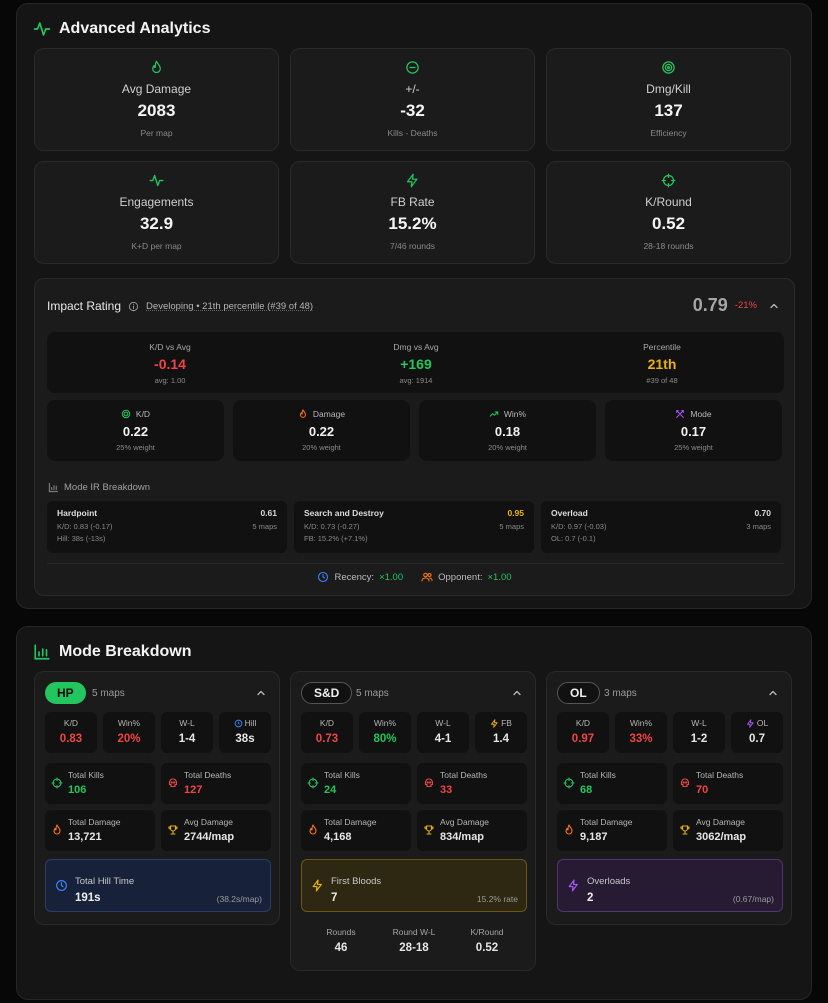  What do you see at coordinates (728, 830) in the screenshot?
I see `avg-damage: Avg Damage 3062/map` at bounding box center [728, 830].